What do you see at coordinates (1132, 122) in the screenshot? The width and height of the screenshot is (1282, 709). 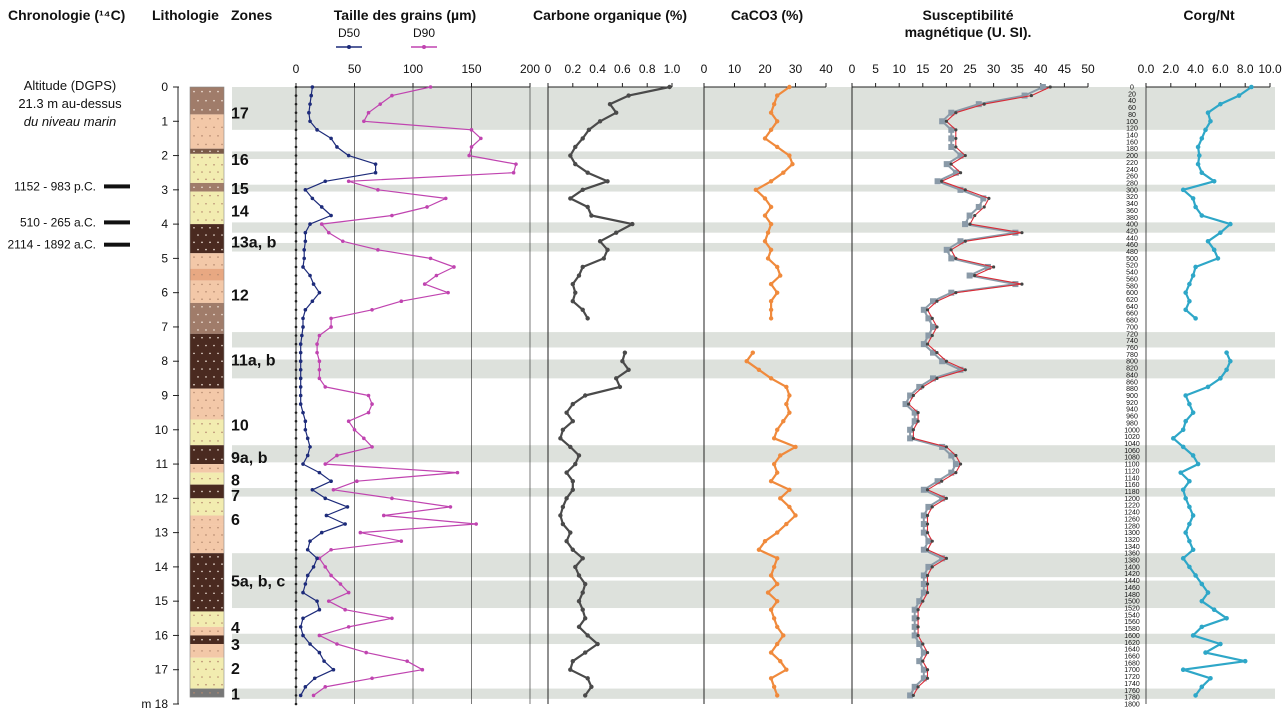 I see `corg-nt-depth-label-5: 100` at bounding box center [1132, 122].